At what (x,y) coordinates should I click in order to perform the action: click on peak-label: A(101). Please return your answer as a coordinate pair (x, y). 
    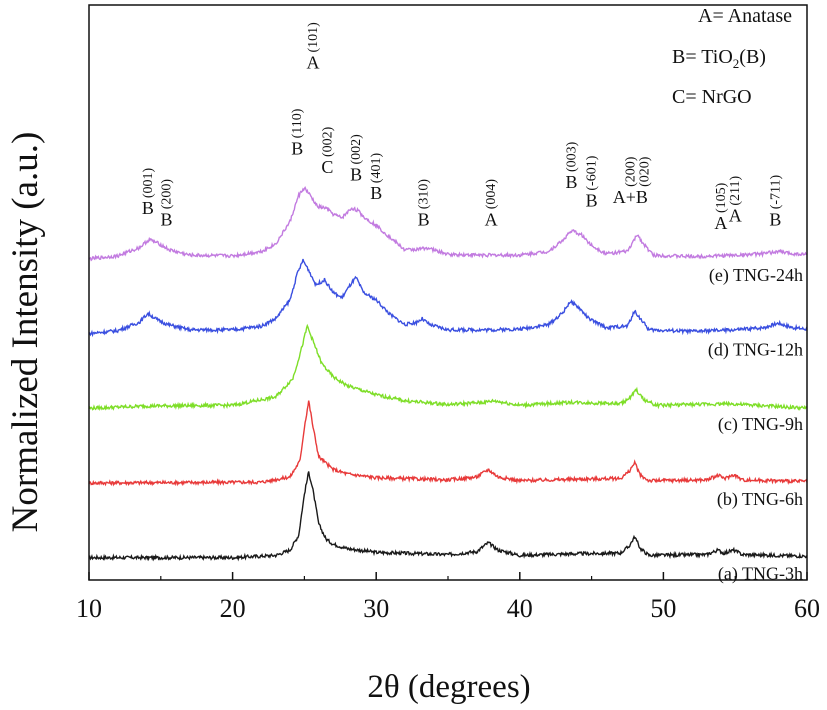
    Looking at the image, I should click on (313, 47).